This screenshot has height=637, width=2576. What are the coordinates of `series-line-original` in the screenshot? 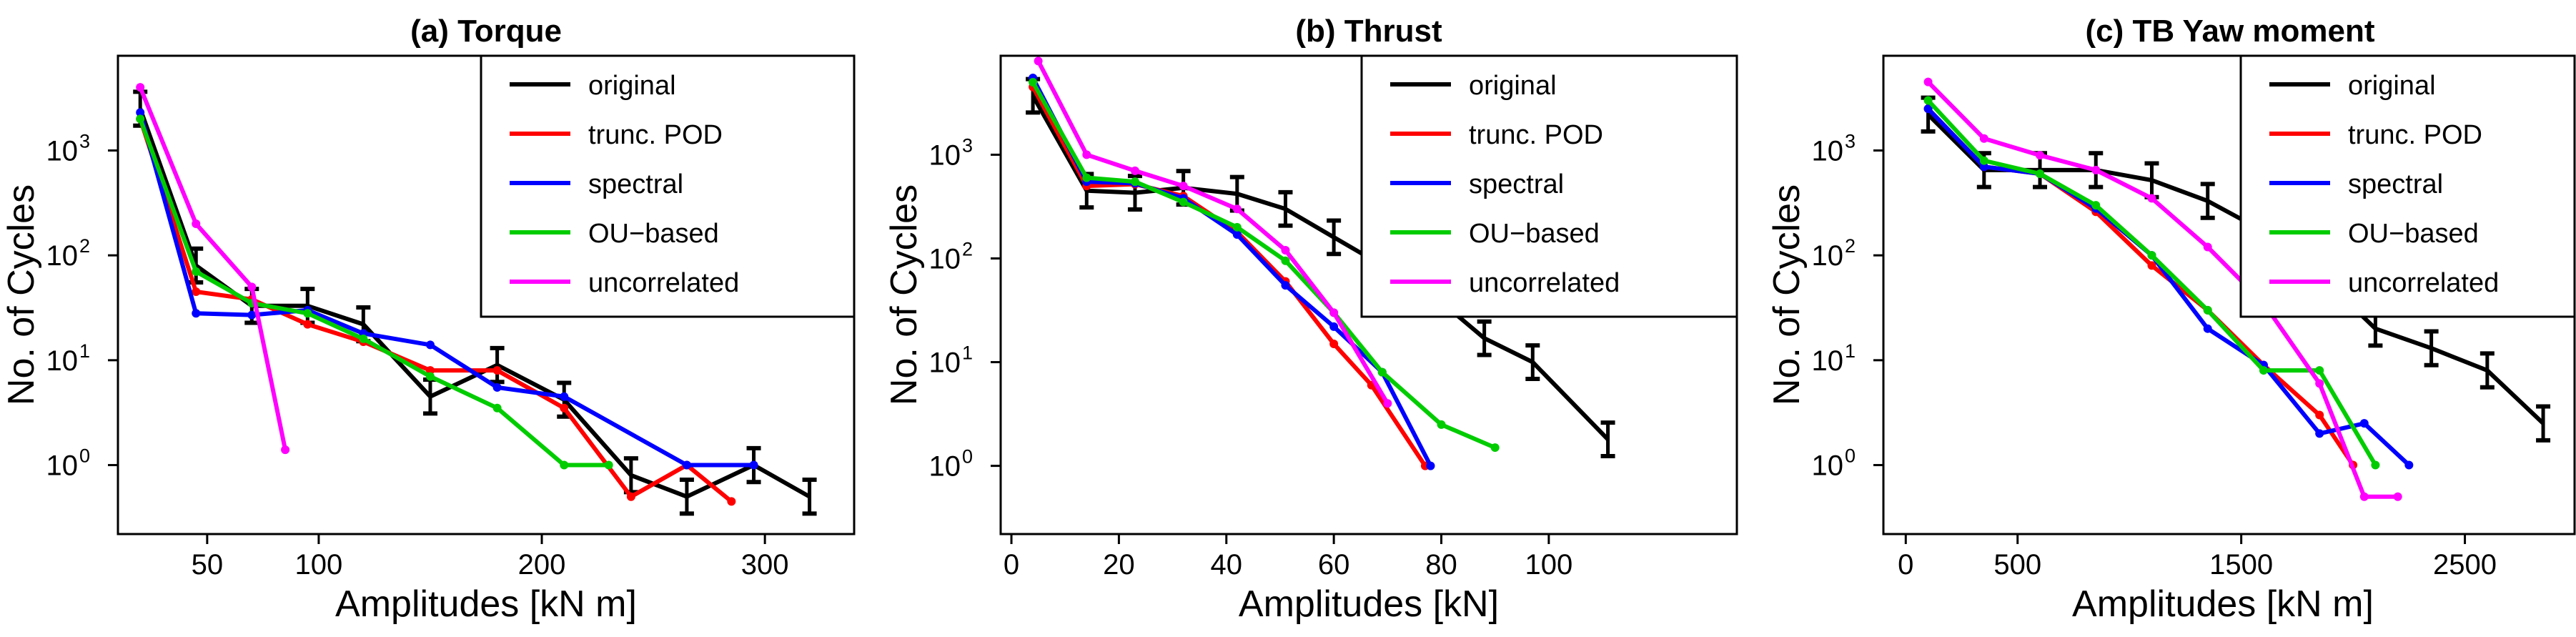 It's located at (1321, 267).